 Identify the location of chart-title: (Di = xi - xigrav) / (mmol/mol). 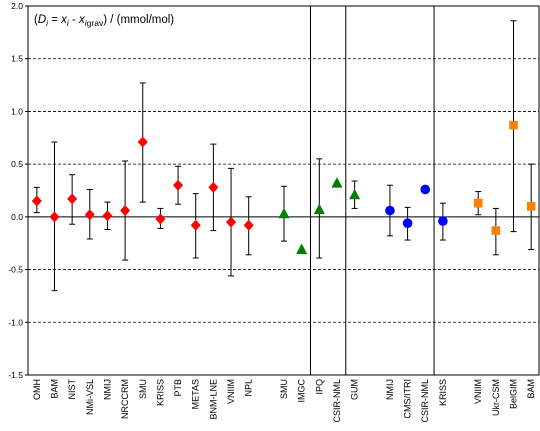
(104, 21).